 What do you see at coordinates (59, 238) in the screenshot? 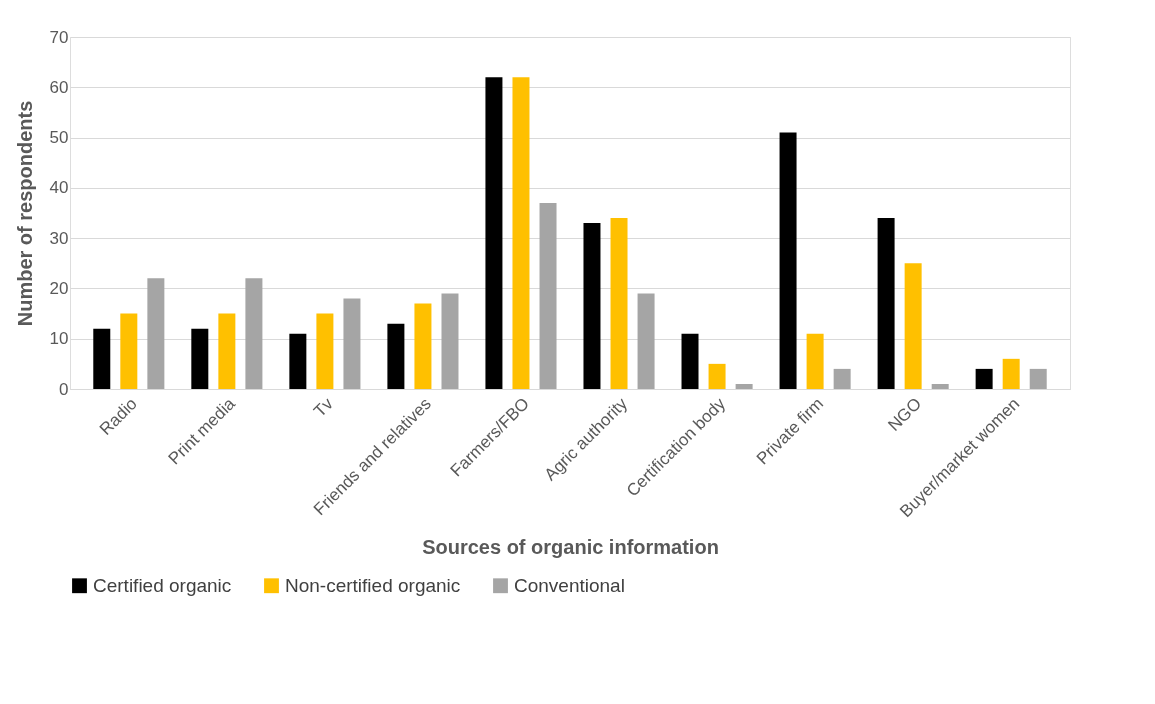
I see `y-tick-label: 30` at bounding box center [59, 238].